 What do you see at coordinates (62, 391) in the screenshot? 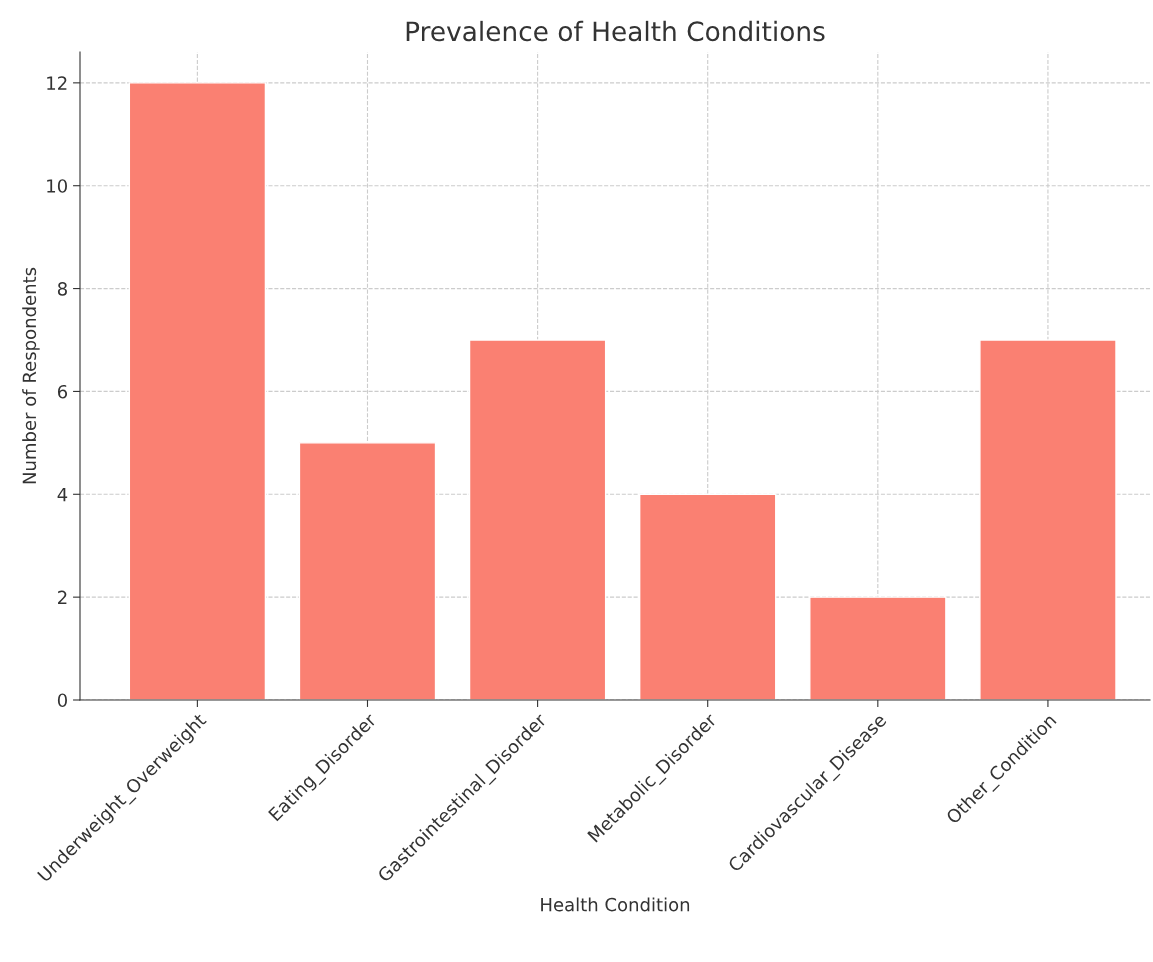
I see `y-tick-label: 6` at bounding box center [62, 391].